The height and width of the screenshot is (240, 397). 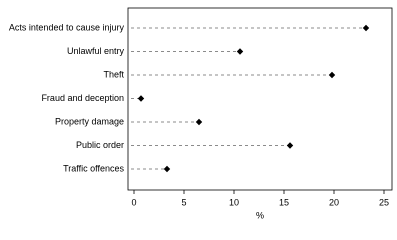 What do you see at coordinates (133, 202) in the screenshot?
I see `x-tick-label: 0` at bounding box center [133, 202].